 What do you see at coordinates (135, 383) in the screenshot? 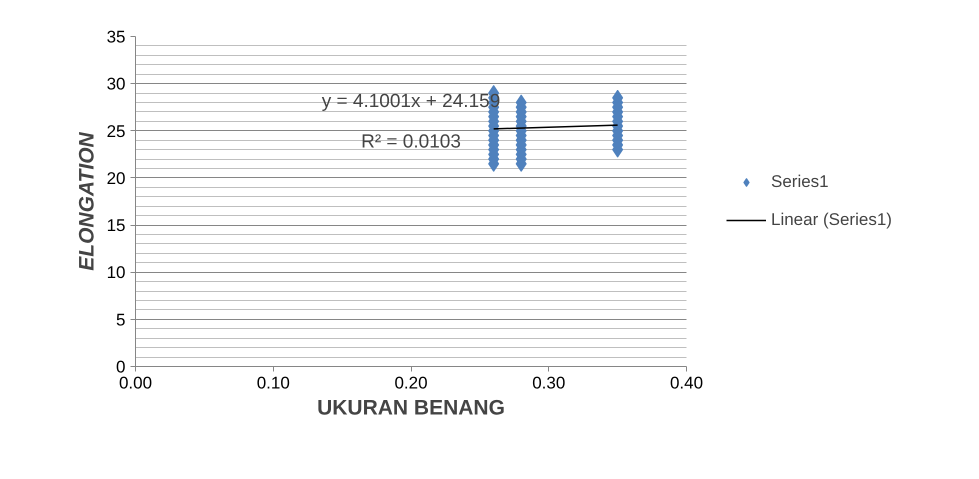
I see `x-tick-label: 0.00` at bounding box center [135, 383].